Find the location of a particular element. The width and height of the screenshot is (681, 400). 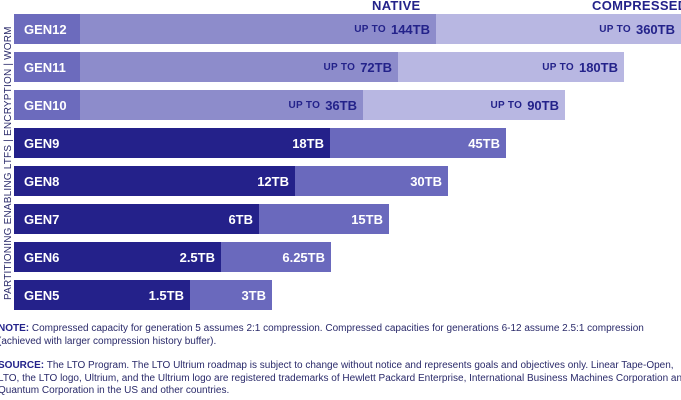

compressed-value-label: 45TB is located at coordinates (484, 143).